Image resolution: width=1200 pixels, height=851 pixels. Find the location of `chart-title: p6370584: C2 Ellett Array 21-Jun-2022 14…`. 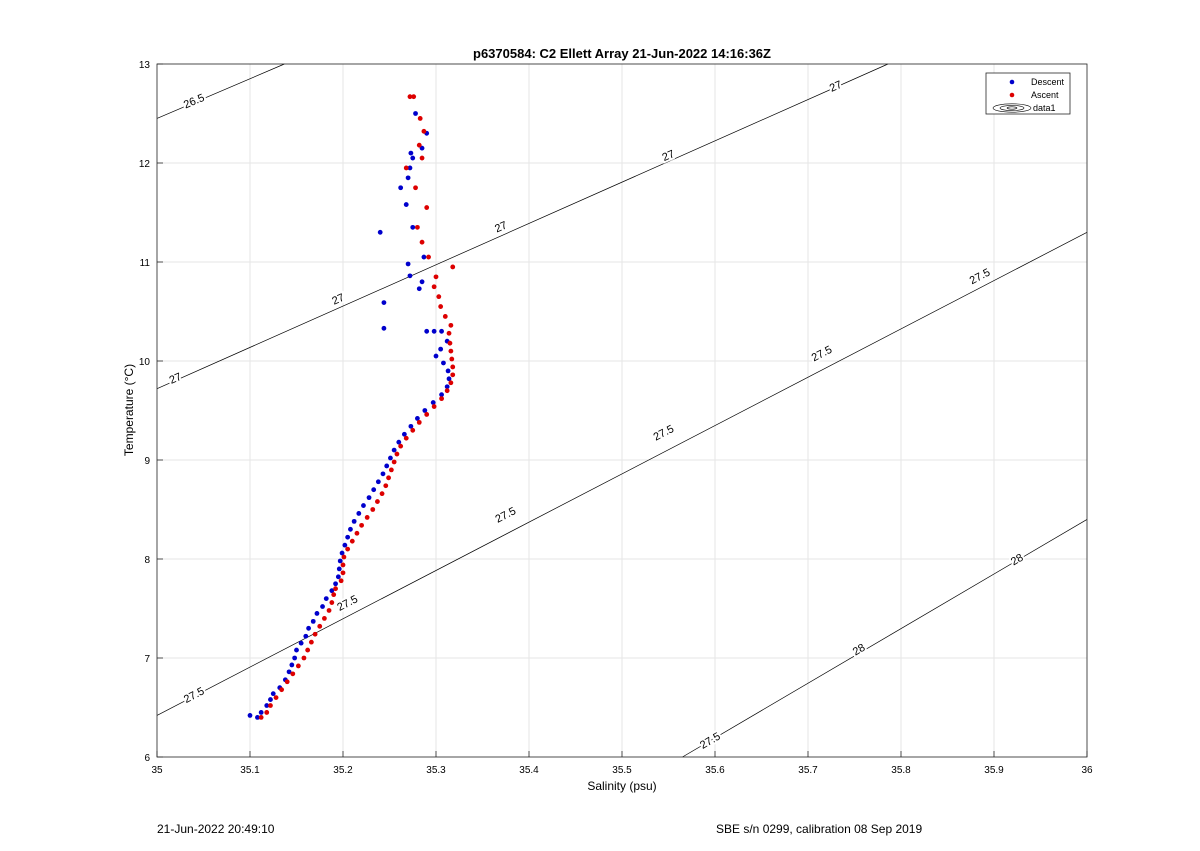

chart-title: p6370584: C2 Ellett Array 21-Jun-2022 14… is located at coordinates (622, 53).